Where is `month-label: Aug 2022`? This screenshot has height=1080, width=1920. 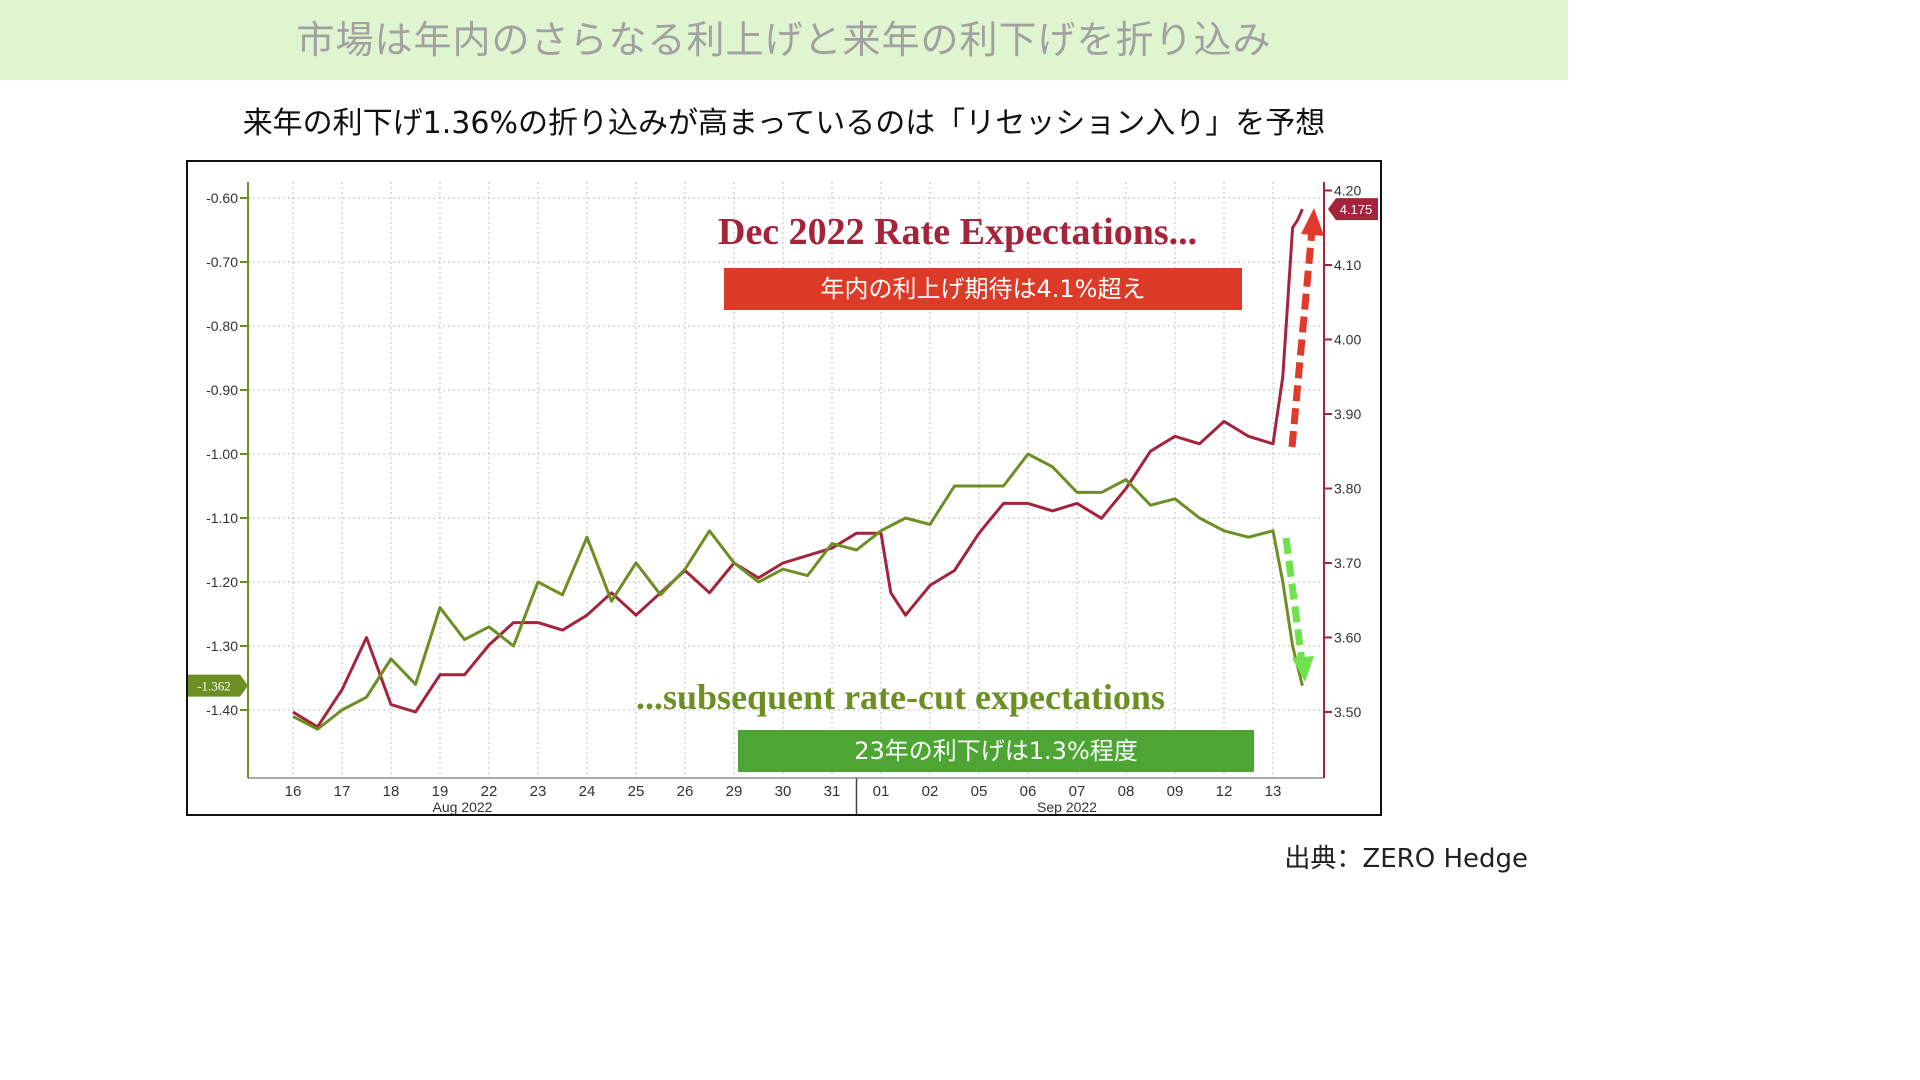 month-label: Aug 2022 is located at coordinates (463, 806).